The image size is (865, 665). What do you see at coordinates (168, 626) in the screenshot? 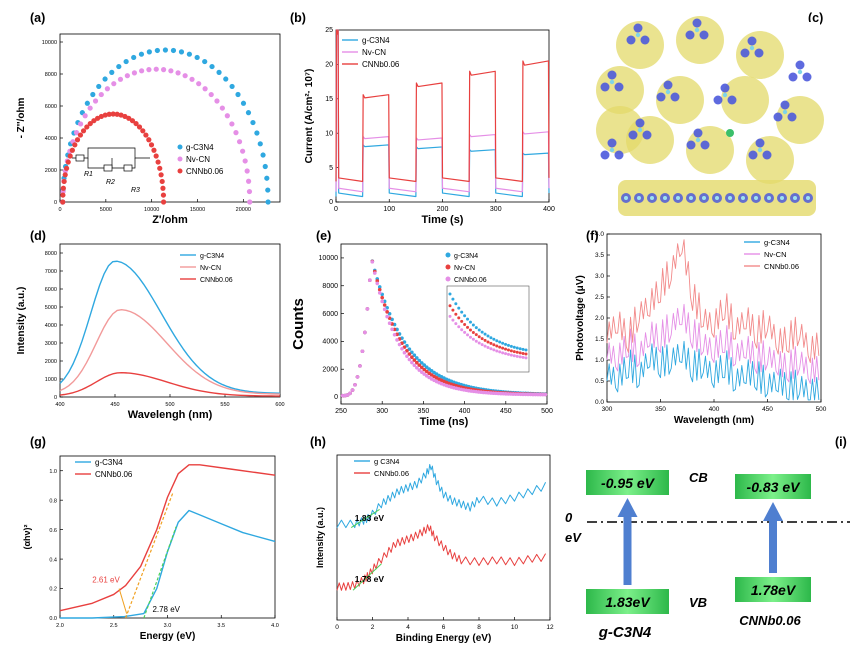
I see `x-tick-label: 3.0` at bounding box center [168, 626].